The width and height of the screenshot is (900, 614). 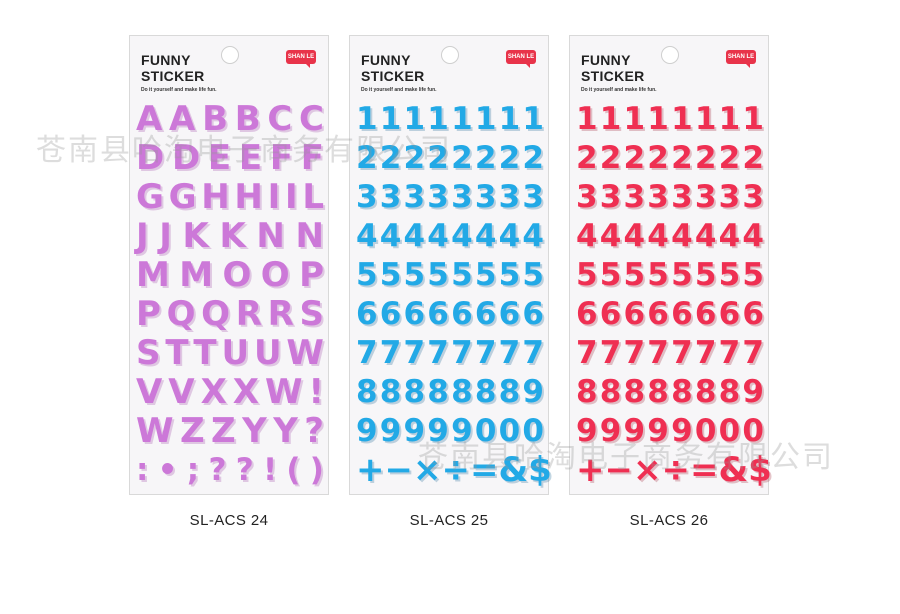 I want to click on sticker-row: + − × ÷ = & $, so click(x=454, y=470).